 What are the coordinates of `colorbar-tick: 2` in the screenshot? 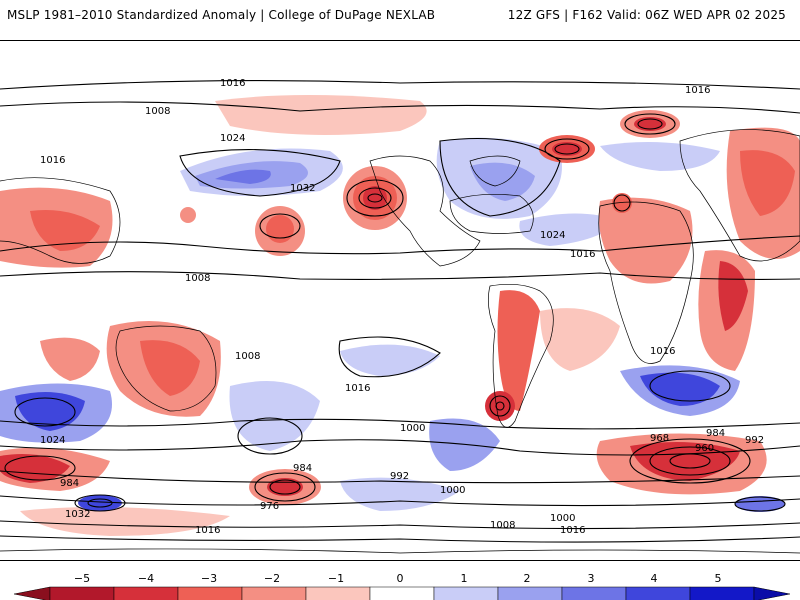 It's located at (527, 578).